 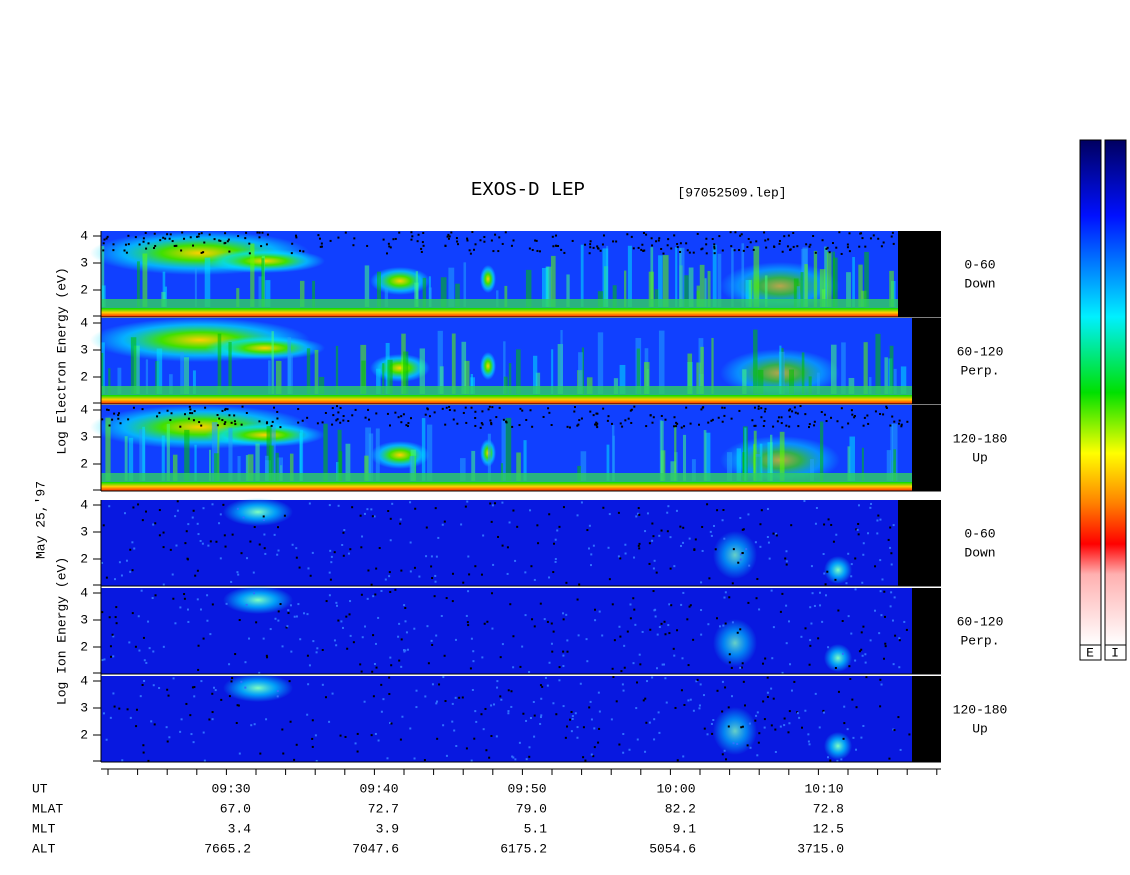 What do you see at coordinates (979, 370) in the screenshot?
I see `panel-label: Perp.` at bounding box center [979, 370].